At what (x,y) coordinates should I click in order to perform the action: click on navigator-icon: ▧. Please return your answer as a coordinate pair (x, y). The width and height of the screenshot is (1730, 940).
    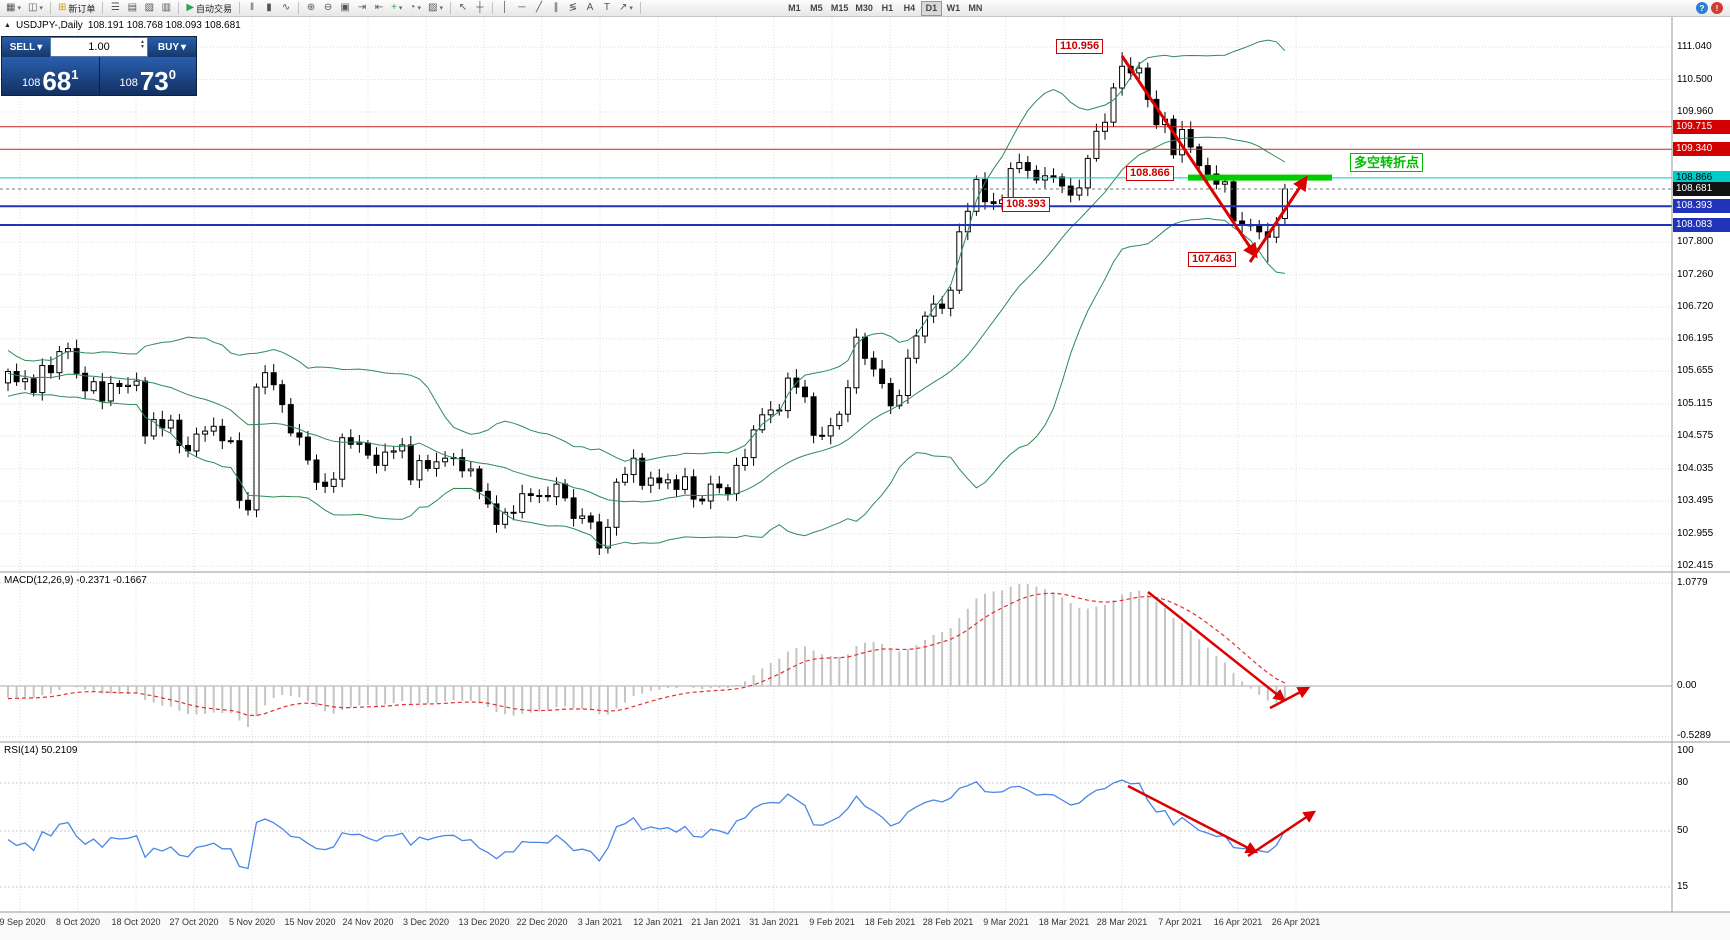
    Looking at the image, I should click on (149, 8).